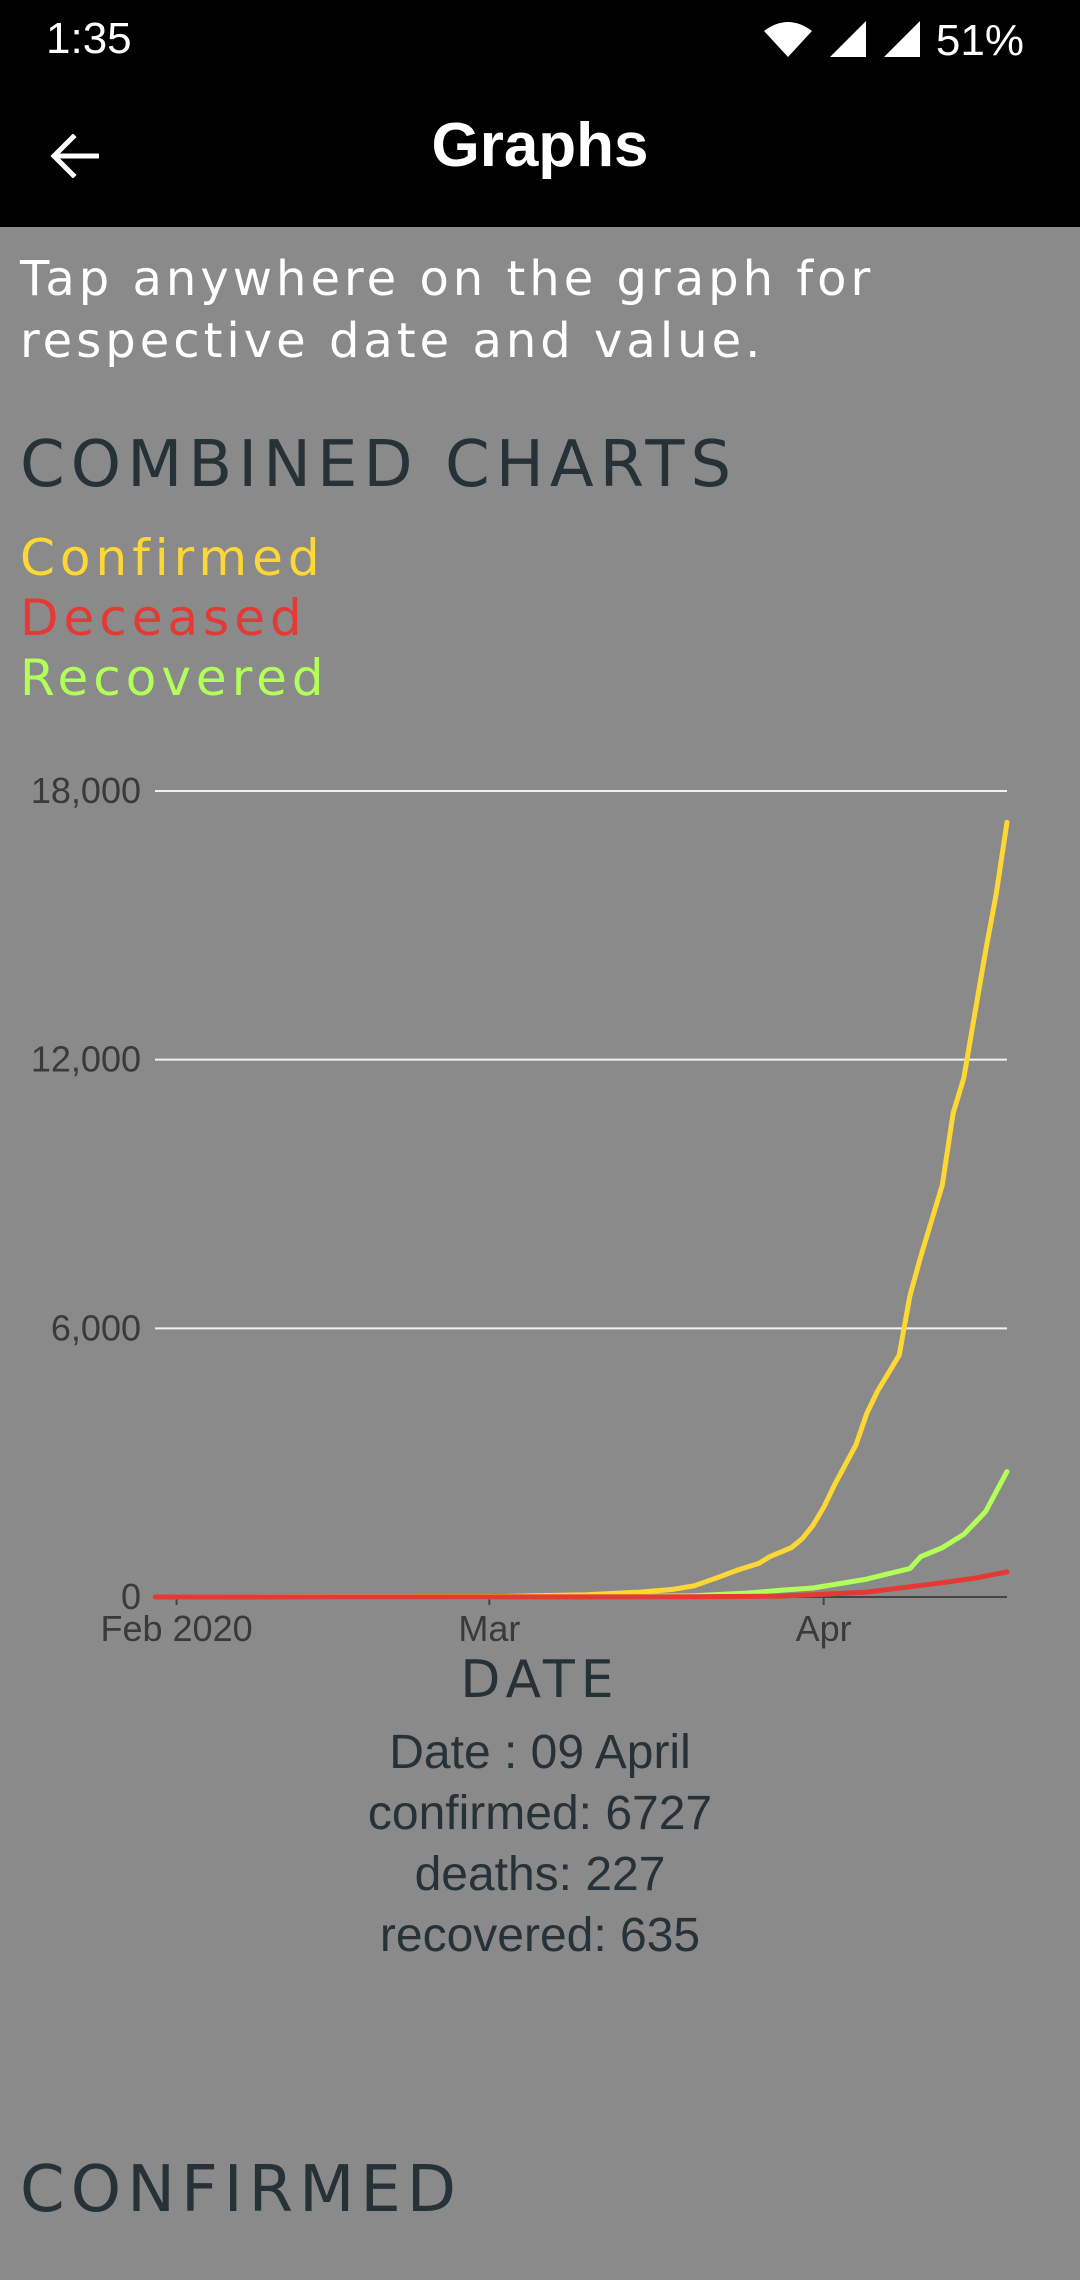  Describe the element at coordinates (489, 1628) in the screenshot. I see `x-tick-label: Mar` at that location.